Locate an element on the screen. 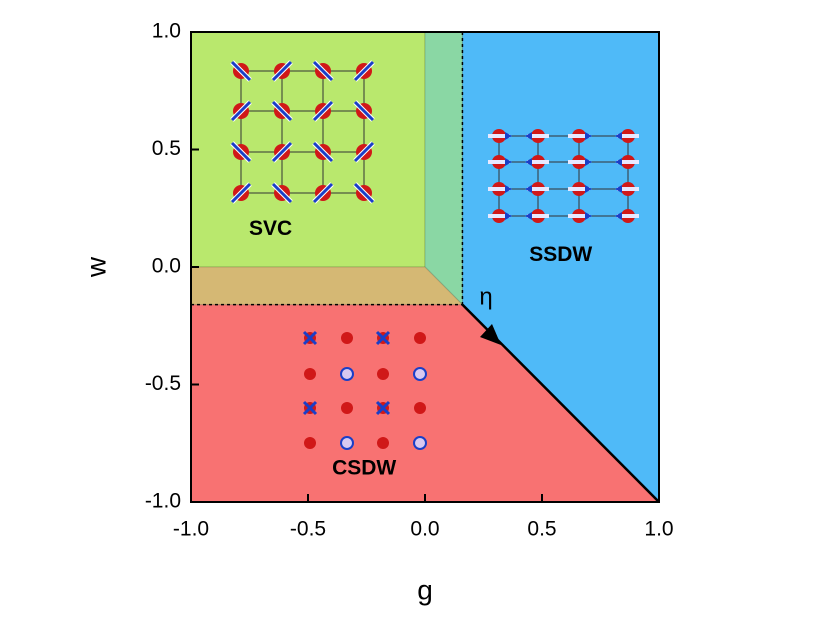 The image size is (830, 628). x-tick-label: 1.0 is located at coordinates (658, 529).